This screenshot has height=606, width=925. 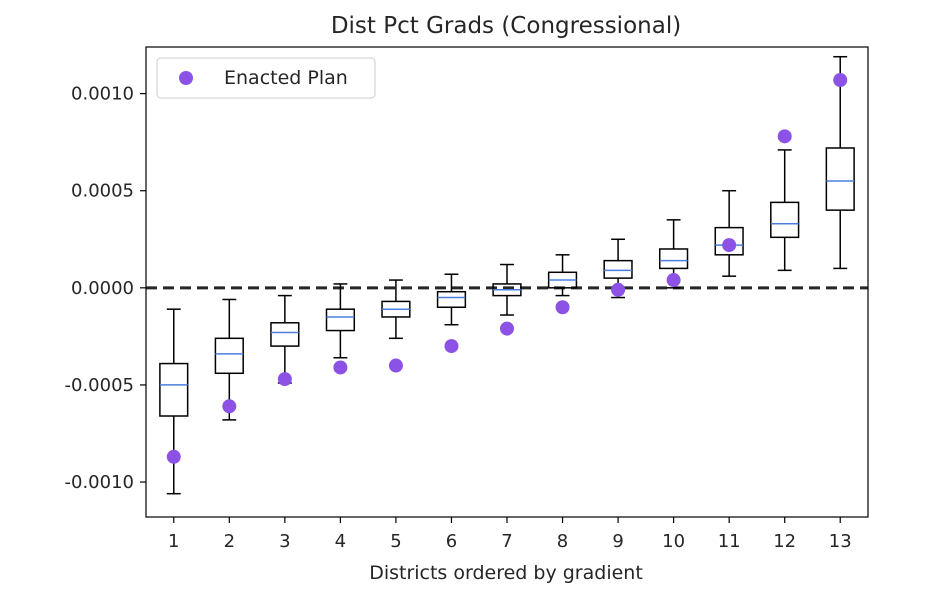 I want to click on x-tick-label: 8, so click(x=562, y=541).